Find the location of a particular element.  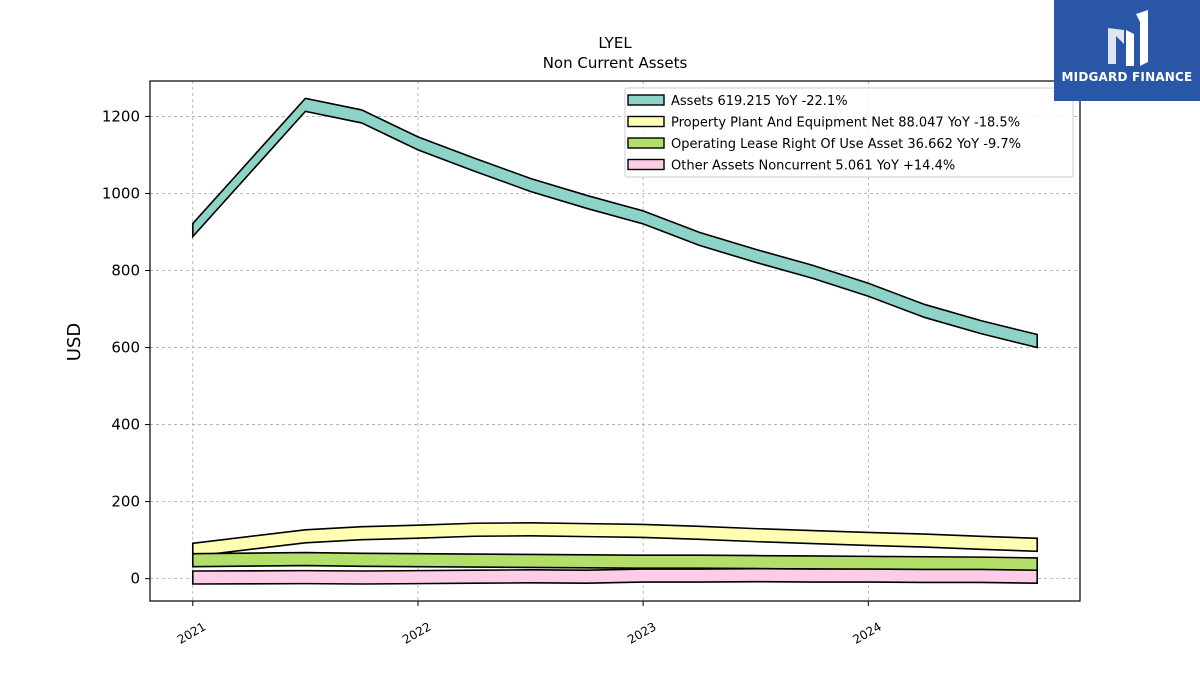

y-tick-label: 1200 is located at coordinates (121, 116).